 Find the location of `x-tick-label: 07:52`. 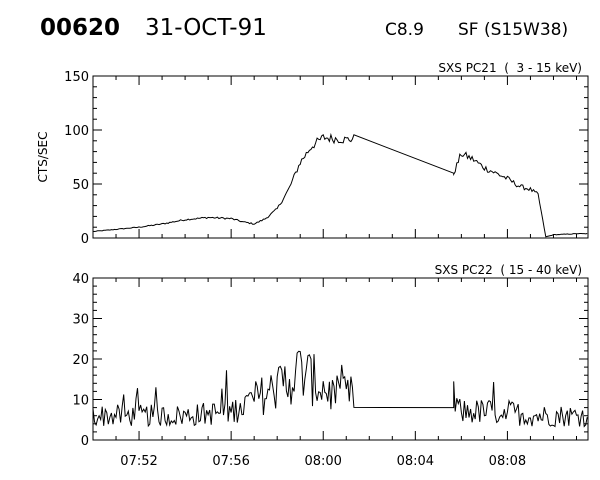

x-tick-label: 07:52 is located at coordinates (138, 461).